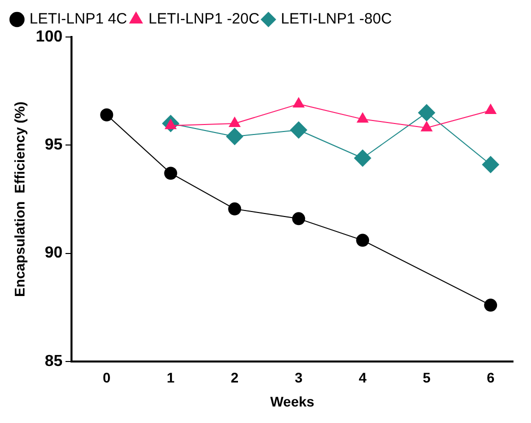 The width and height of the screenshot is (531, 423). I want to click on x-axis-title: Weeks, so click(292, 401).